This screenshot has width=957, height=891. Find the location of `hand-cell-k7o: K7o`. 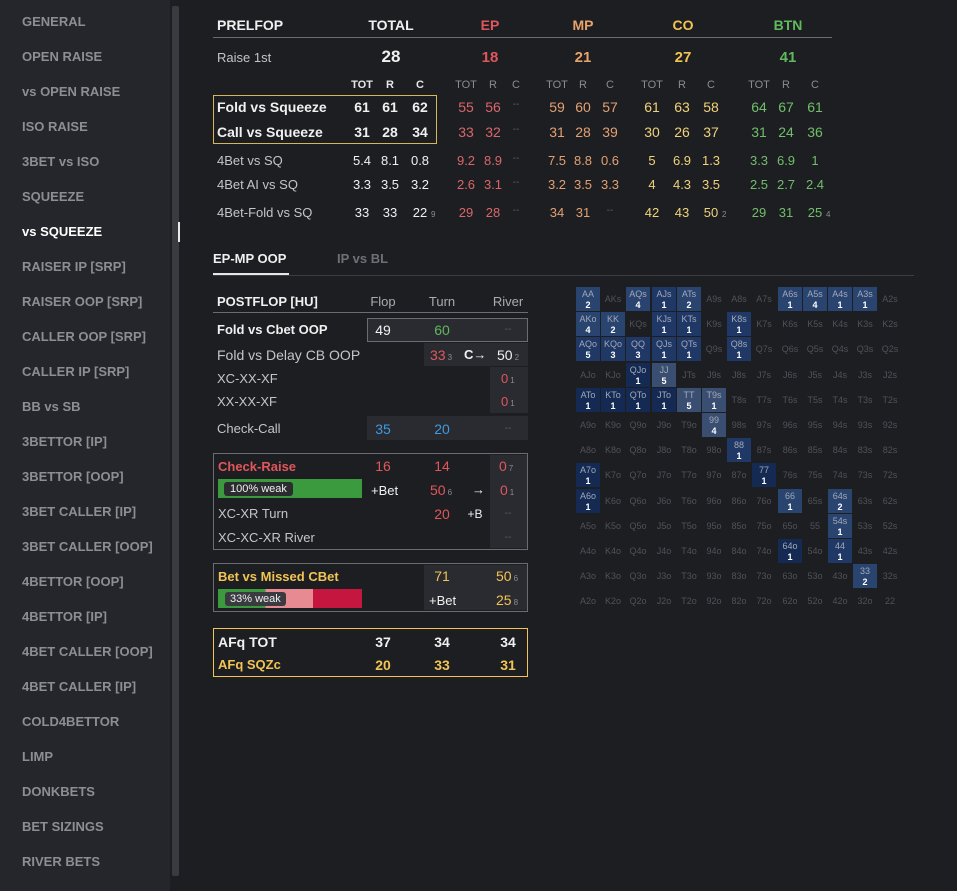

hand-cell-k7o: K7o is located at coordinates (613, 475).